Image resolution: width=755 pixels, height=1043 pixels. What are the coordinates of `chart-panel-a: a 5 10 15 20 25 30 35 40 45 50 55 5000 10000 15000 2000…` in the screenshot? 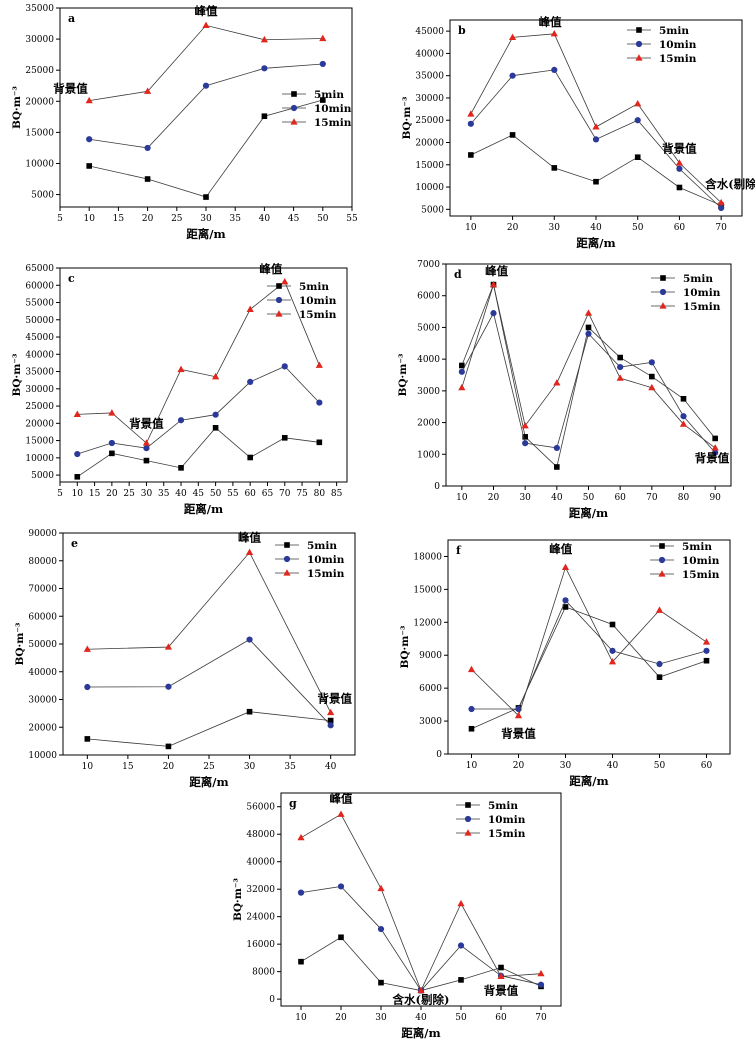 It's located at (184, 122).